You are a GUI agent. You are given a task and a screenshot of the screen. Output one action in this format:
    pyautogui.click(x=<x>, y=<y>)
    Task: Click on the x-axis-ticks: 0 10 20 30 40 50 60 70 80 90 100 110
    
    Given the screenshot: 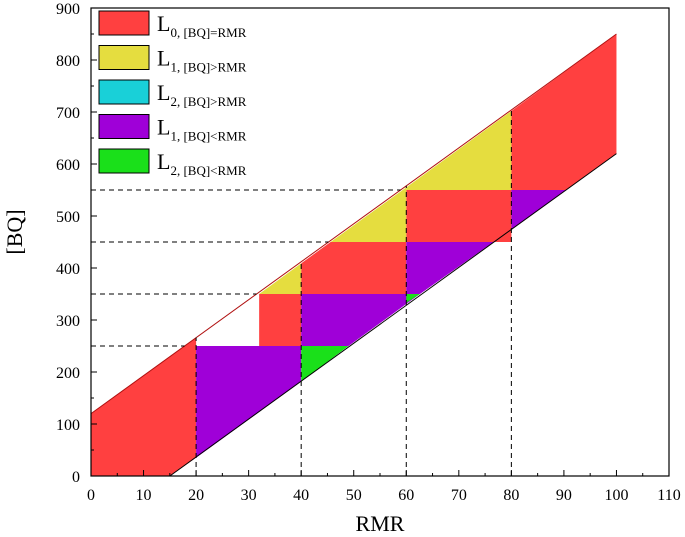 What is the action you would take?
    pyautogui.click(x=384, y=487)
    